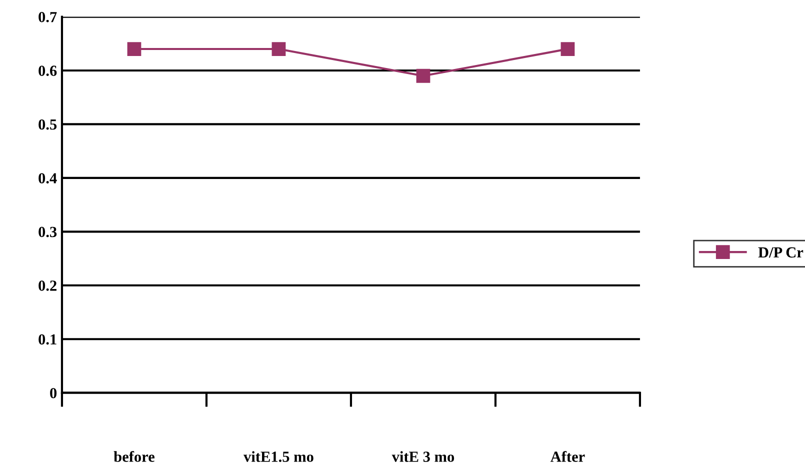 This screenshot has width=805, height=466. Describe the element at coordinates (781, 252) in the screenshot. I see `legend-label: D/P Cr` at that location.